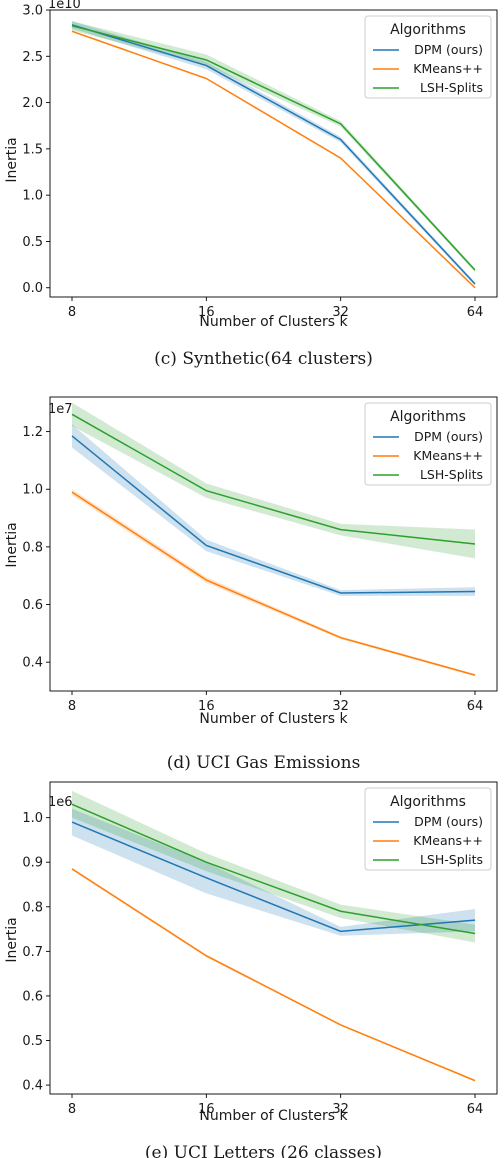 This screenshot has height=1158, width=504. What do you see at coordinates (64, 6) in the screenshot?
I see `y-offset-label: 1e10` at bounding box center [64, 6].